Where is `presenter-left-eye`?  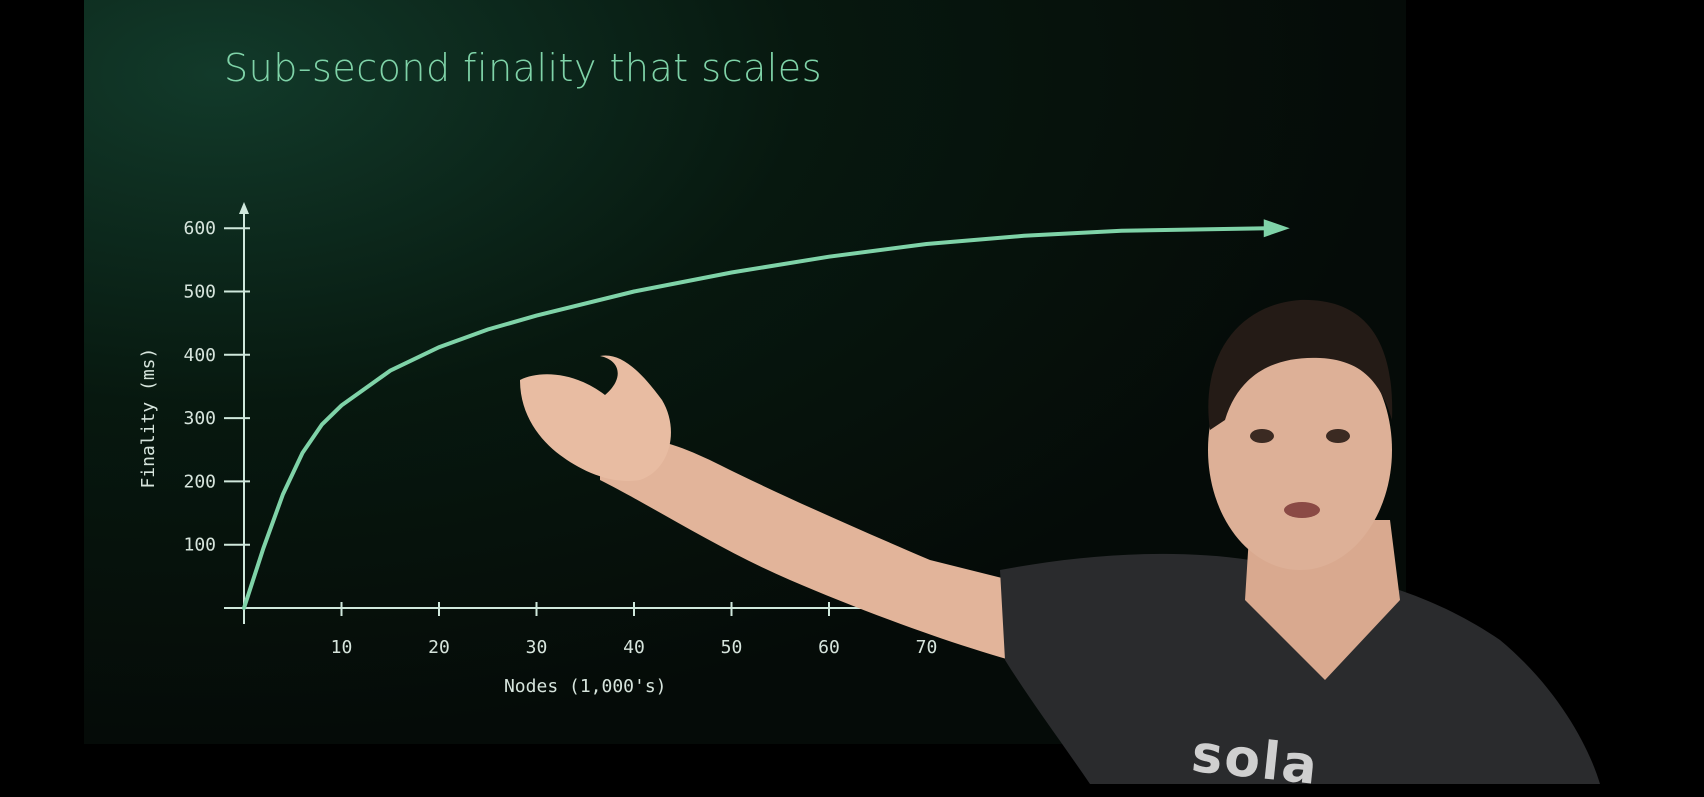 presenter-left-eye is located at coordinates (1262, 436).